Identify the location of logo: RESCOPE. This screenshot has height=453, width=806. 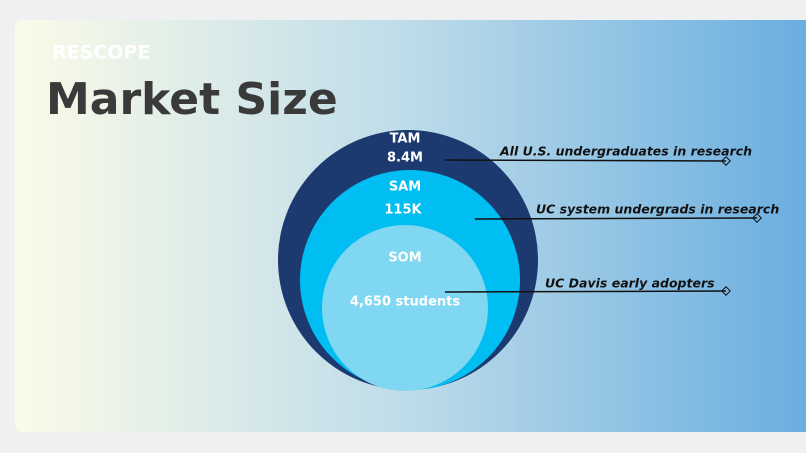
(101, 53).